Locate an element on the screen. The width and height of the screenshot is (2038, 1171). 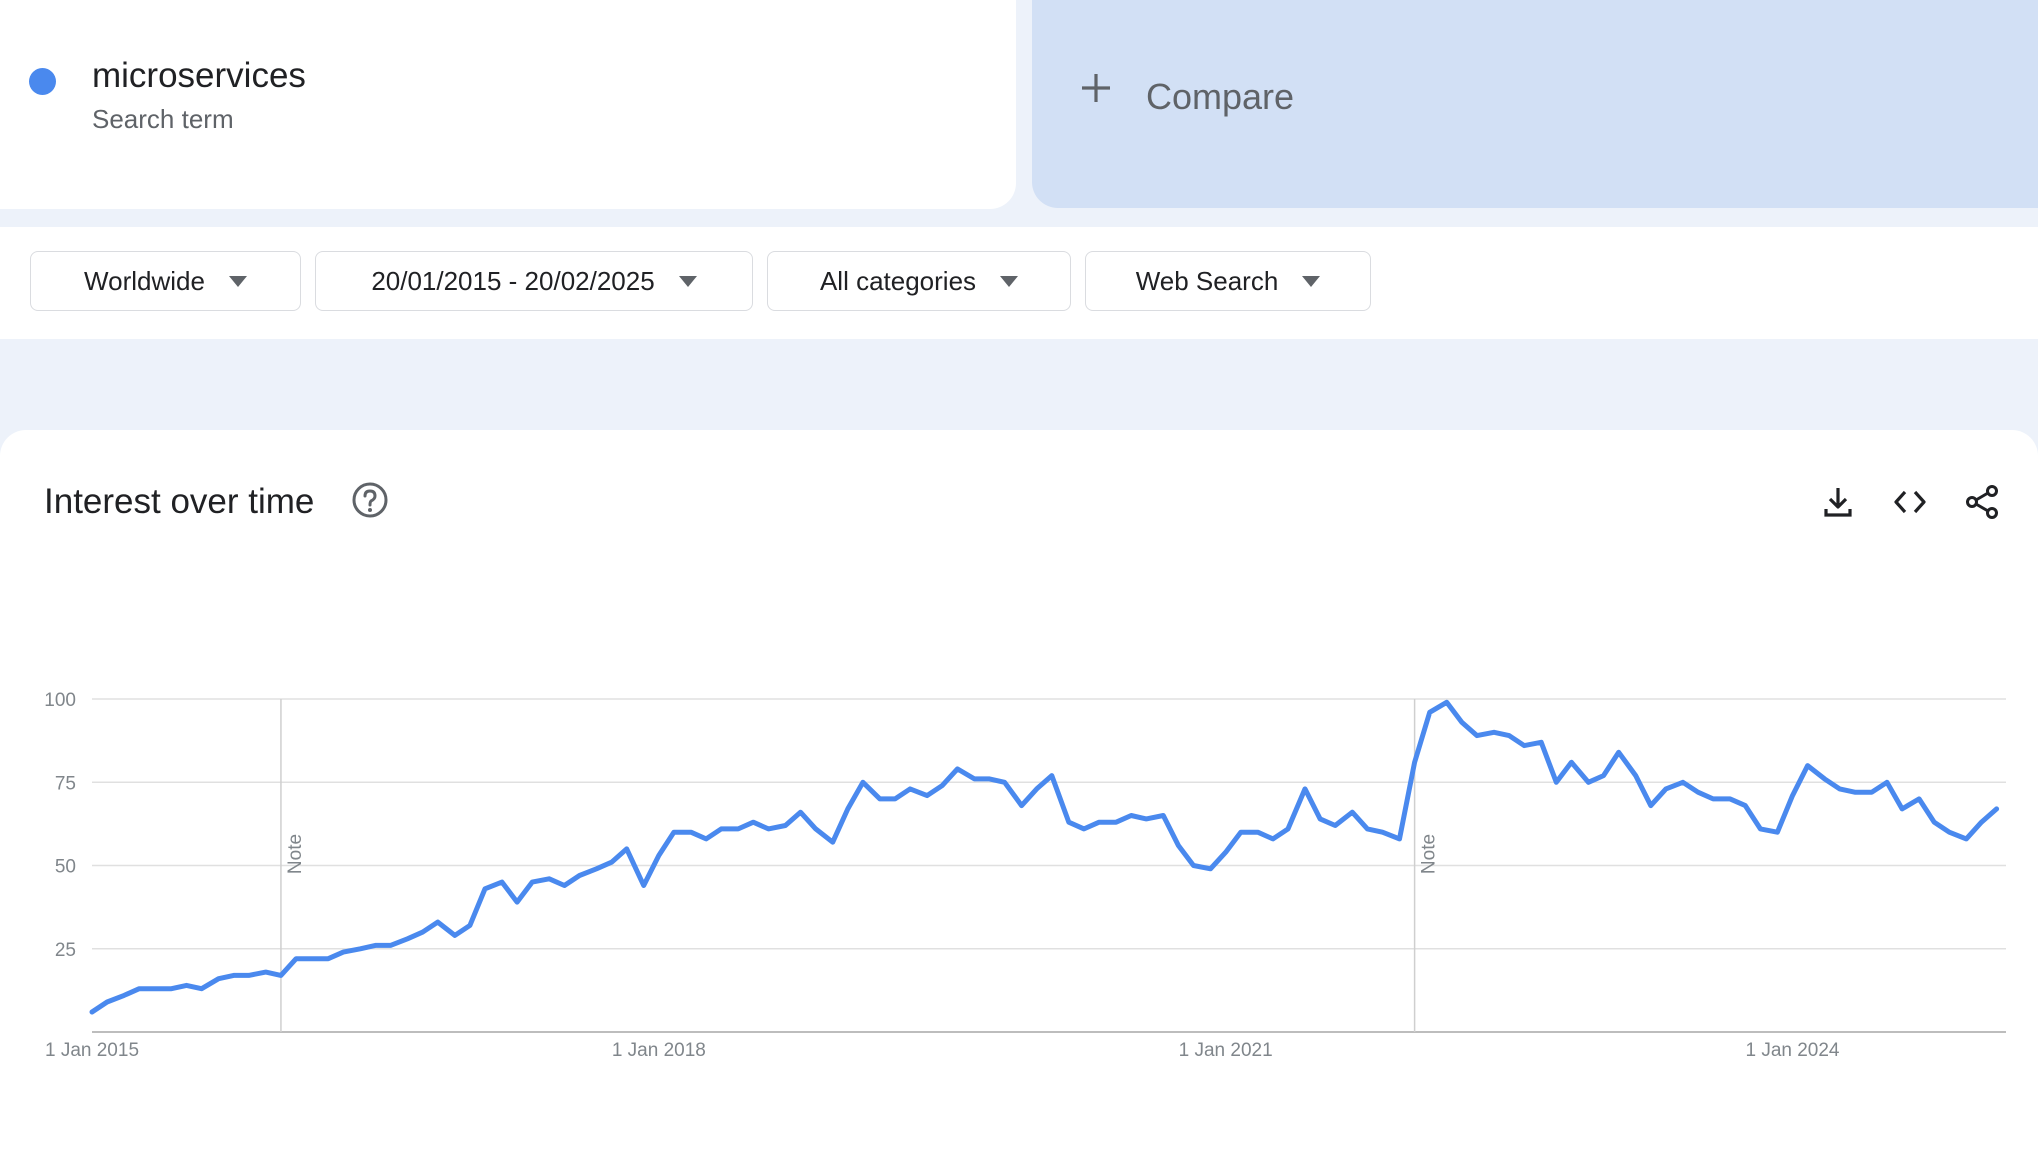
y-tick-label: 25 is located at coordinates (65, 950).